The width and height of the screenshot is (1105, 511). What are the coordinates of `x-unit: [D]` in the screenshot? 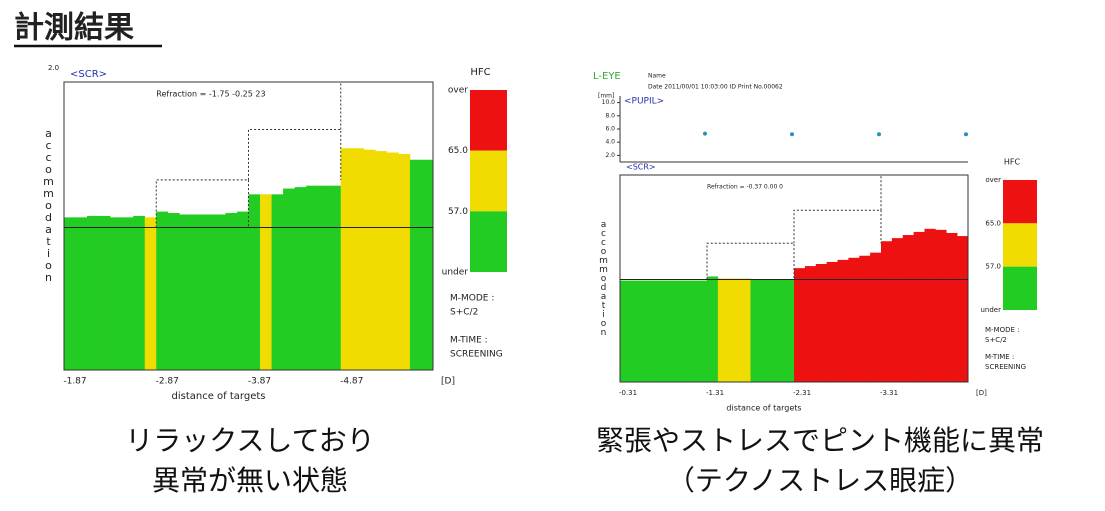 It's located at (981, 393).